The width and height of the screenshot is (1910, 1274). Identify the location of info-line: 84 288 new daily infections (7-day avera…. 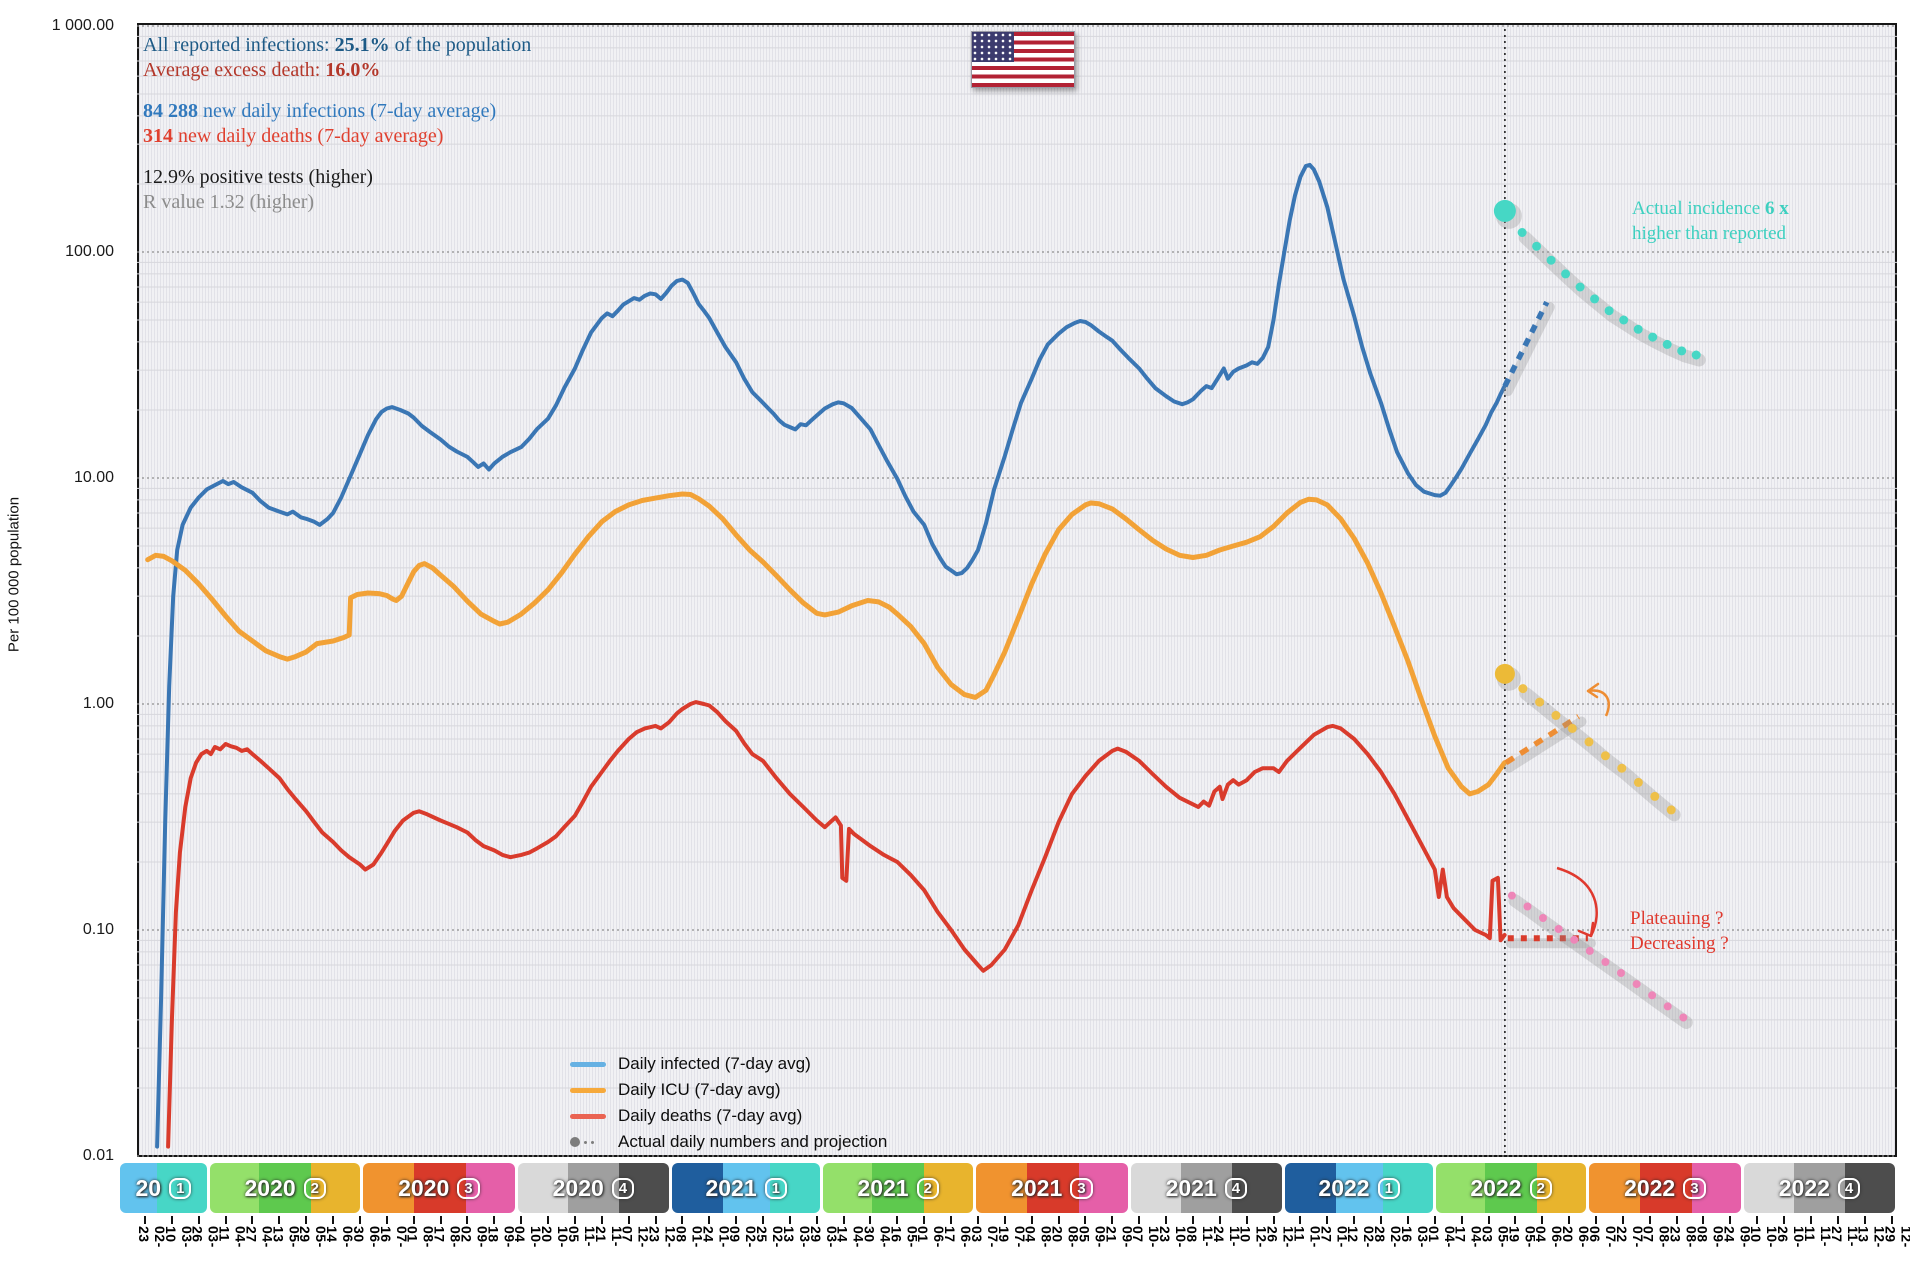
(320, 111).